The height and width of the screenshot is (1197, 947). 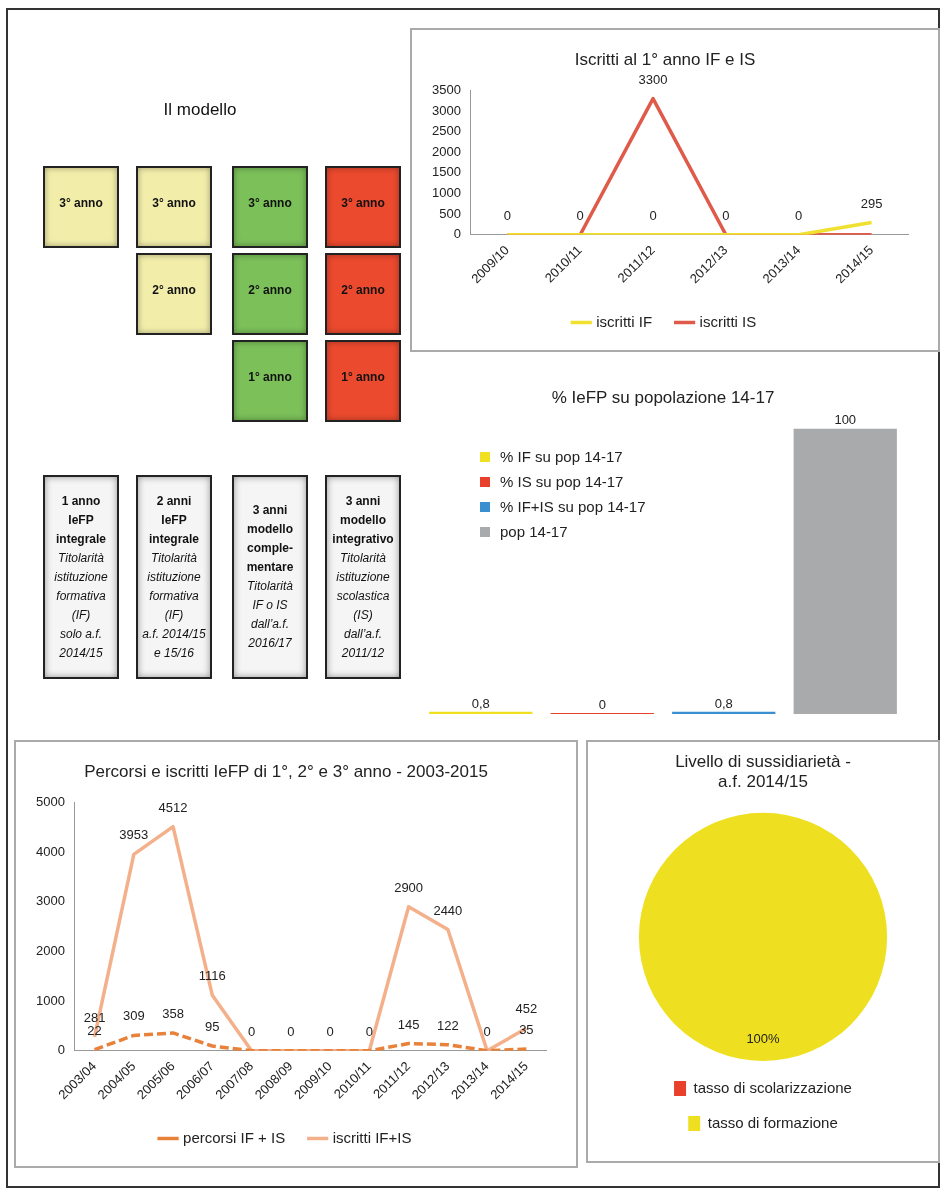 I want to click on data-label: 452, so click(x=526, y=1009).